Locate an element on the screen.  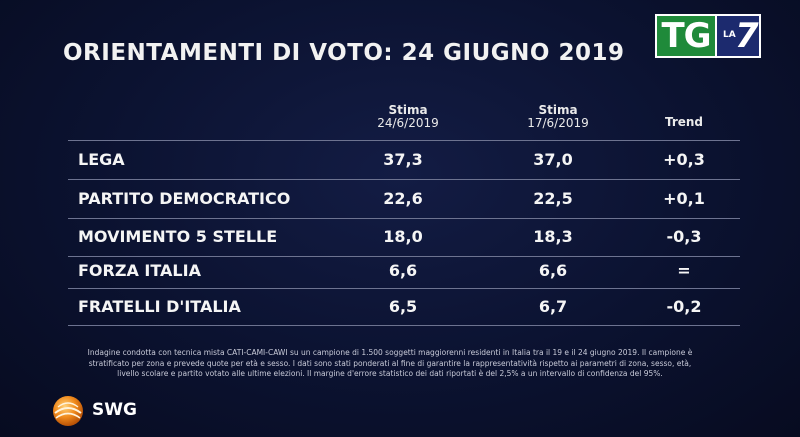
column-header-label: Trend is located at coordinates (684, 122).